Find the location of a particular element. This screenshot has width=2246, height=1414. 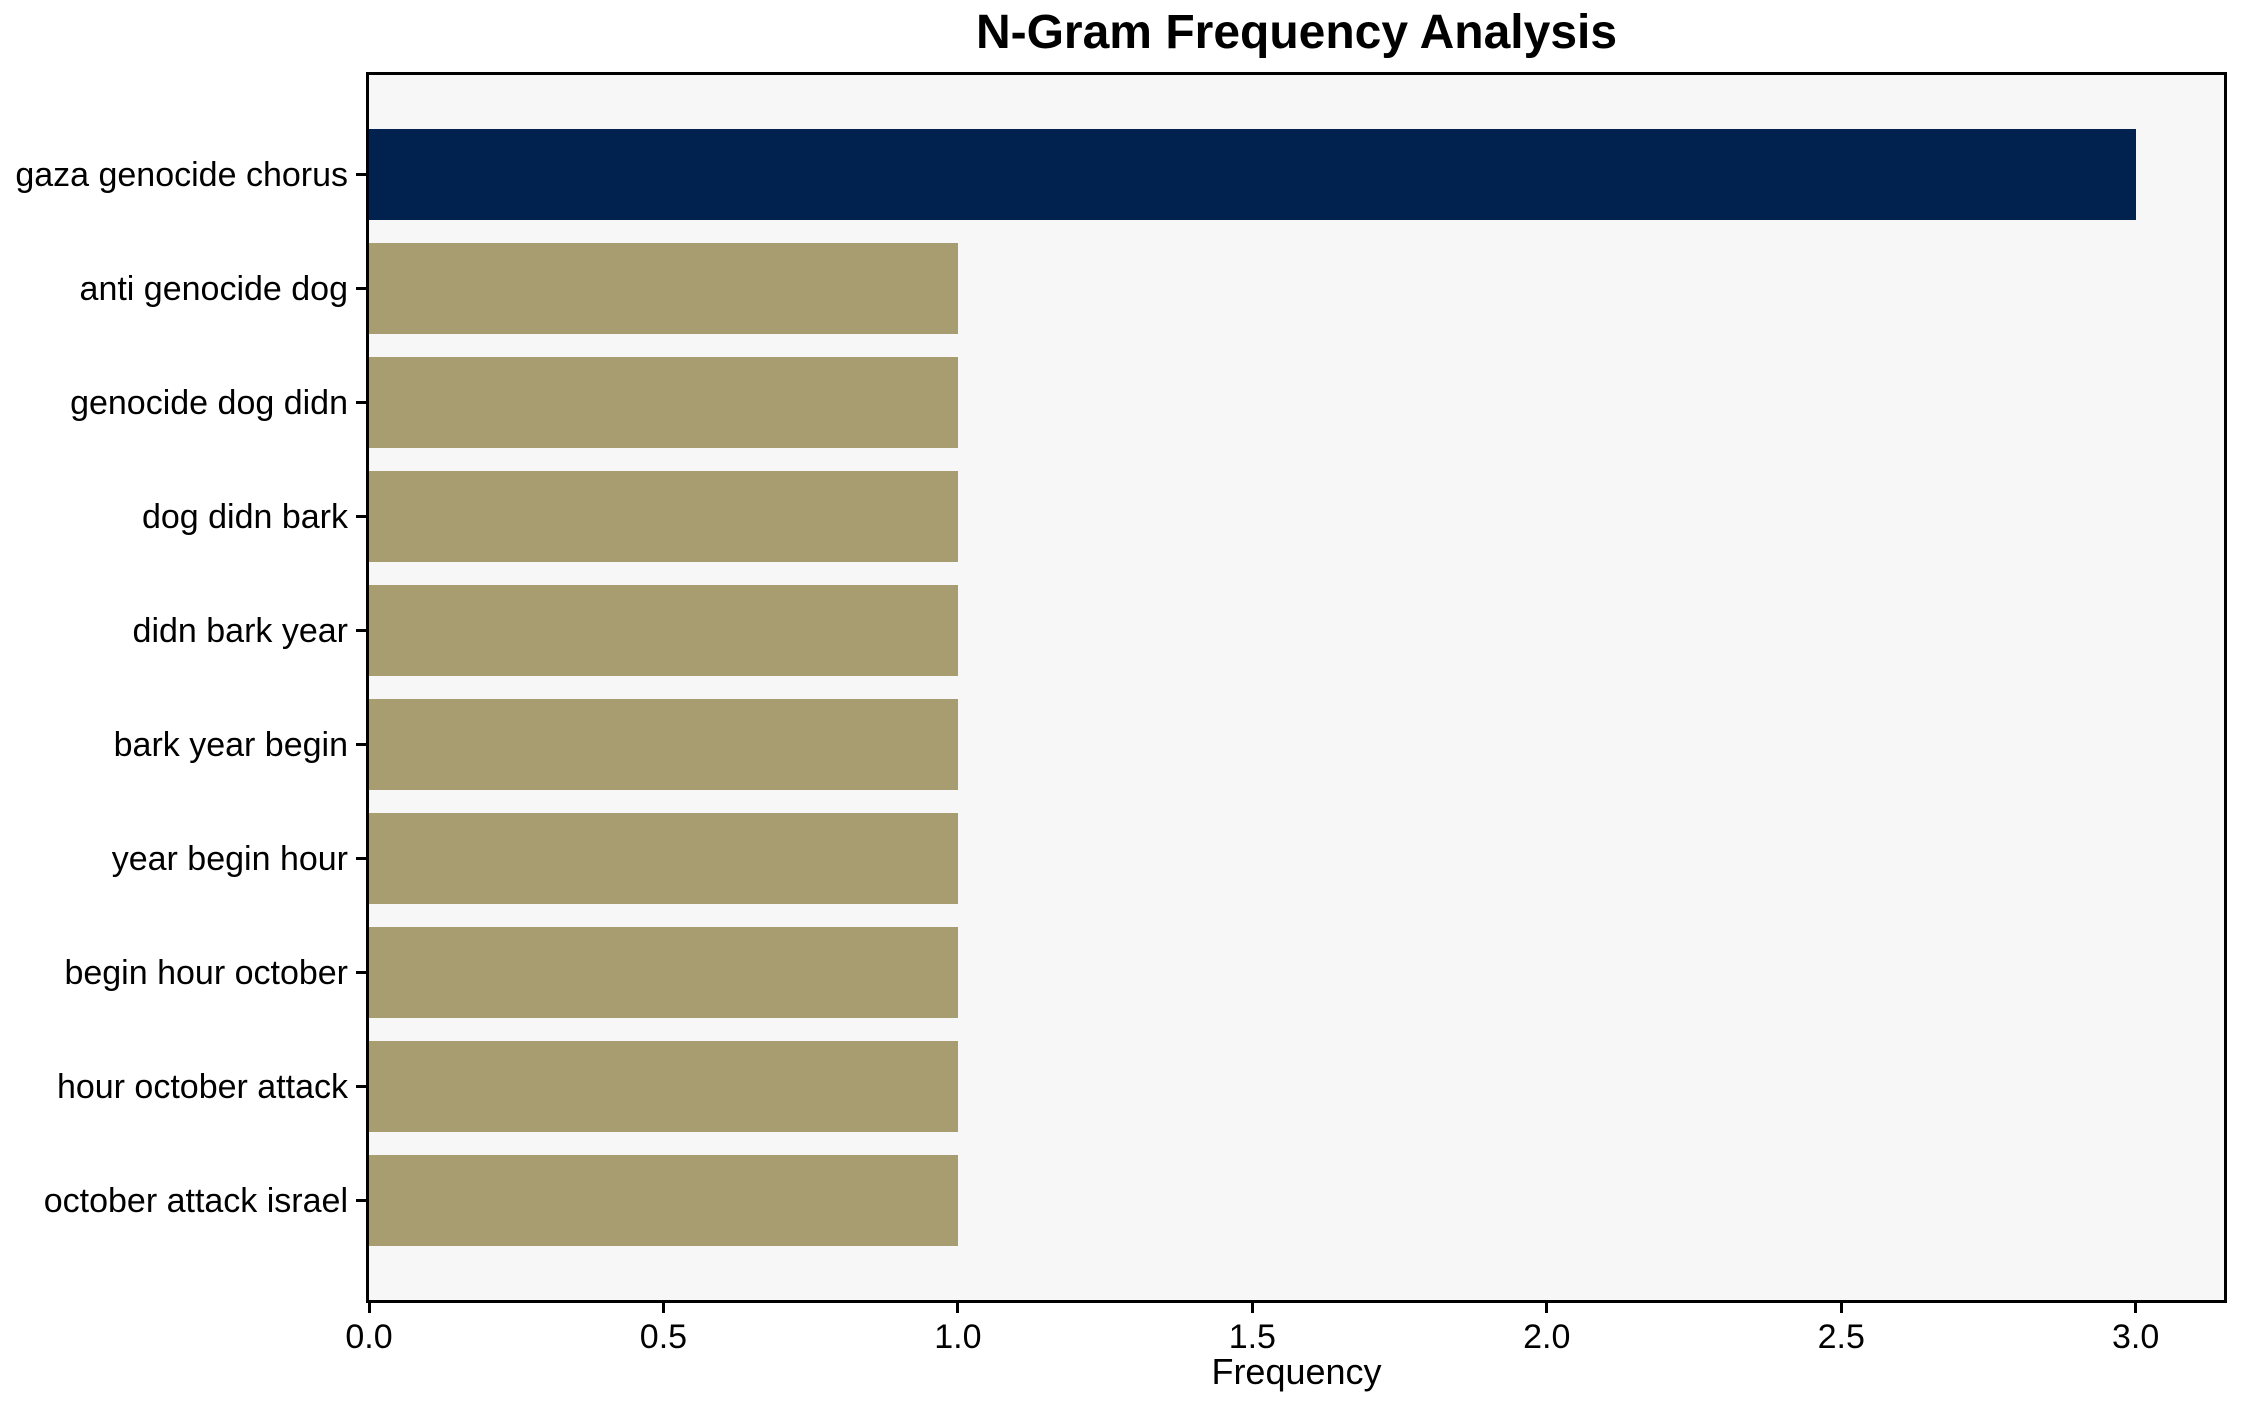

x-axis-label: Frequency is located at coordinates (1296, 1371).